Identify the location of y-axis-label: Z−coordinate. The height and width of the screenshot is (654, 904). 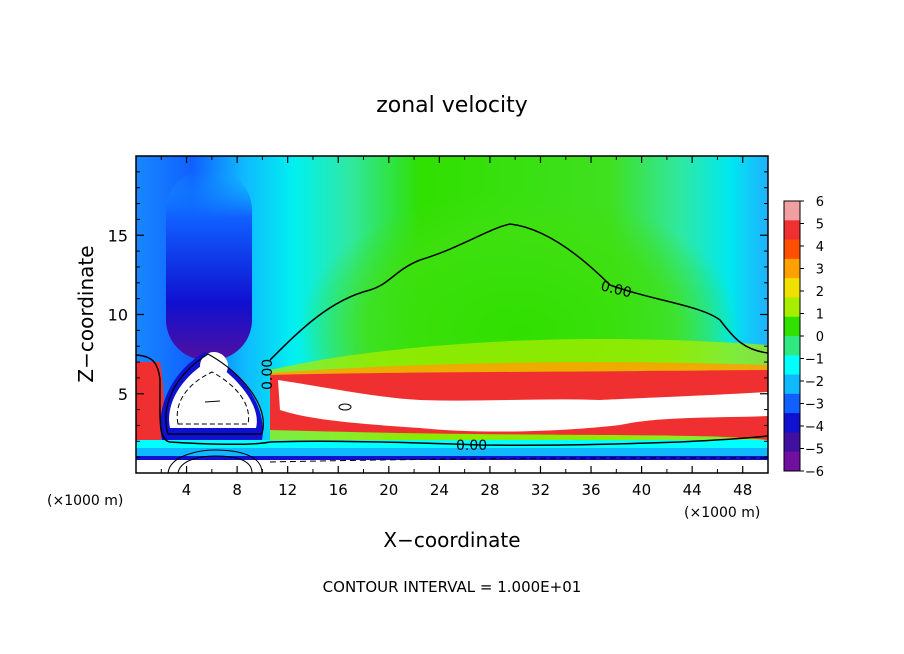
(86, 313).